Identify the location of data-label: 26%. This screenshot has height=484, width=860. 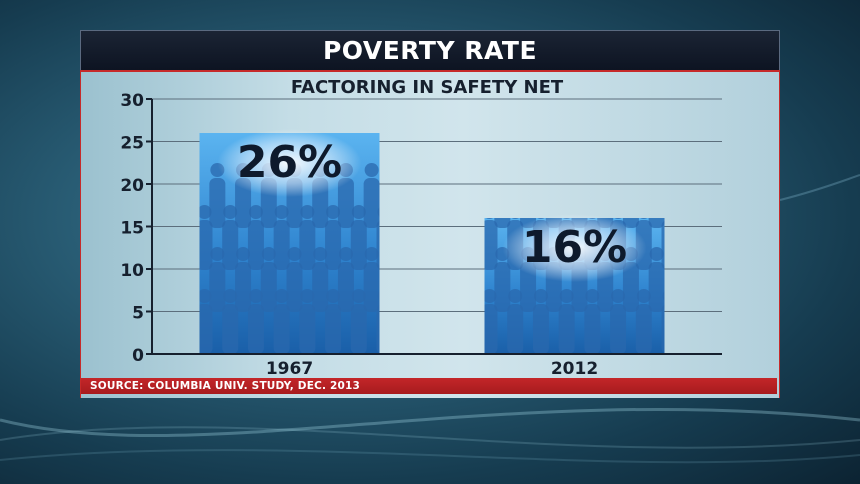
(289, 162).